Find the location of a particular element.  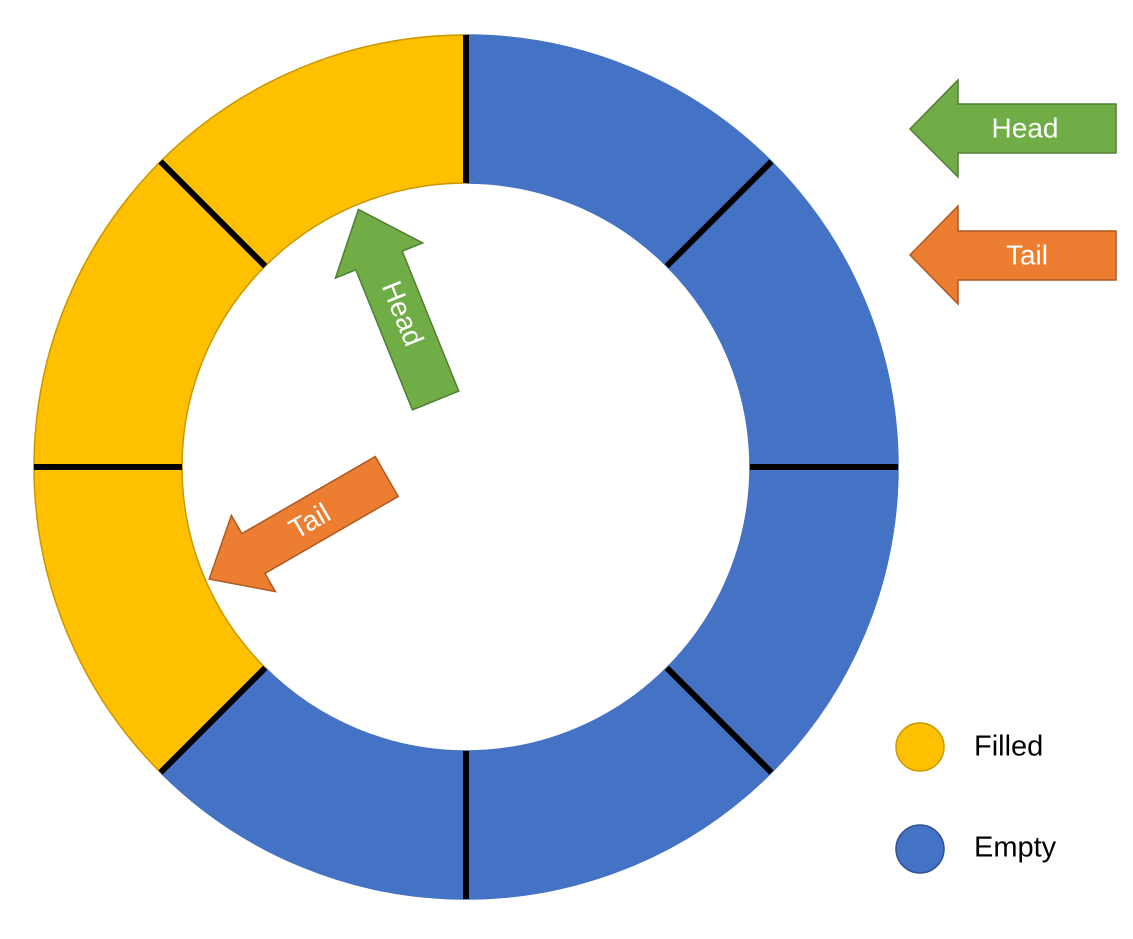

head-pointer-arrow: Head is located at coordinates (397, 309).